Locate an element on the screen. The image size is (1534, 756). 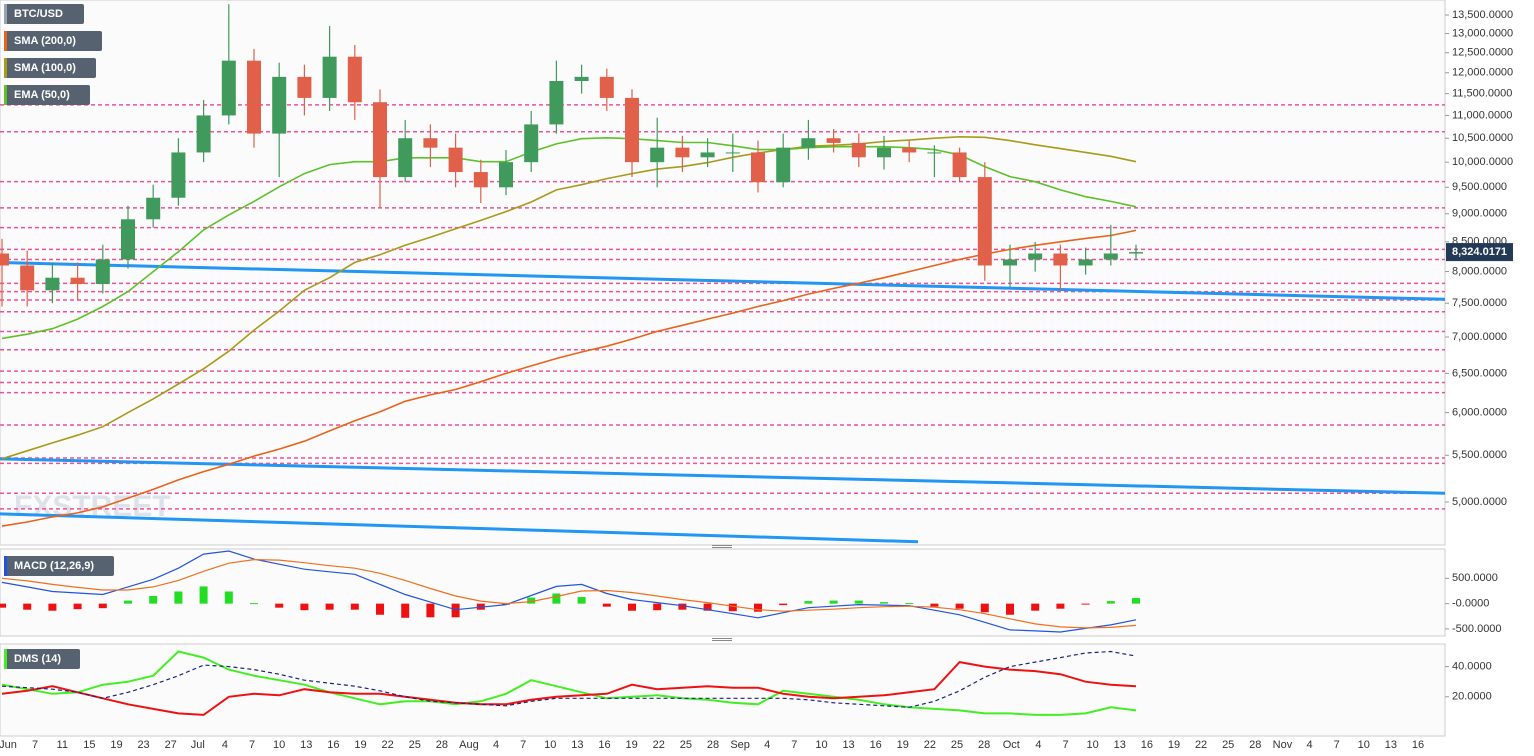
x-tick-label: 4 is located at coordinates (225, 745).